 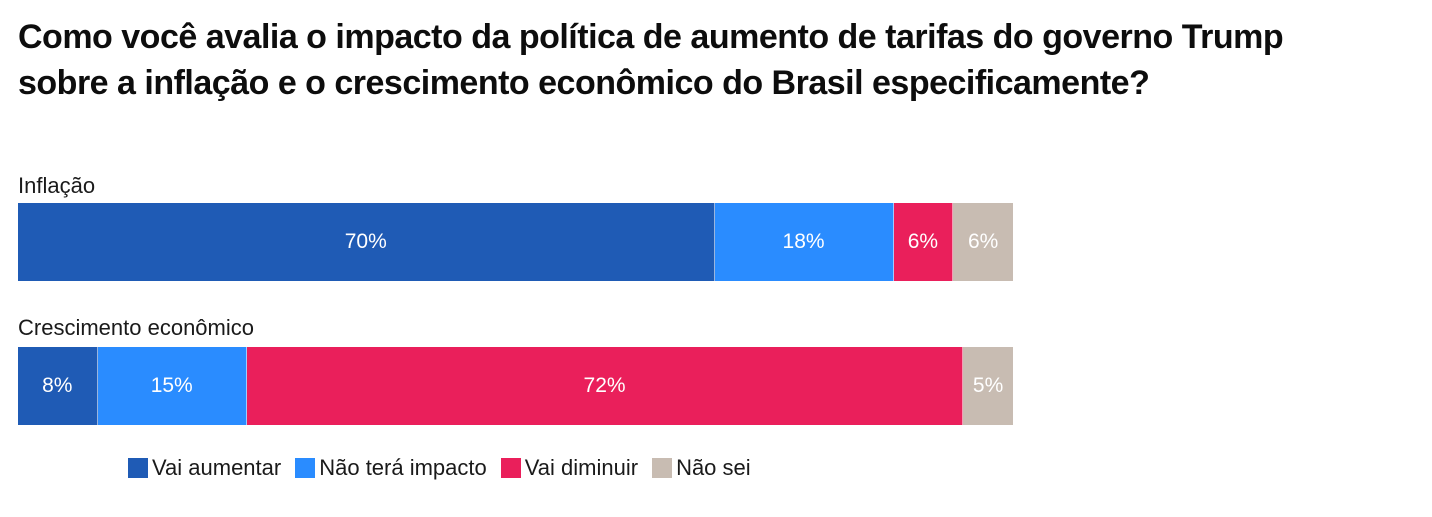 What do you see at coordinates (605, 386) in the screenshot?
I see `bar-segment-vai-diminuir: 72%` at bounding box center [605, 386].